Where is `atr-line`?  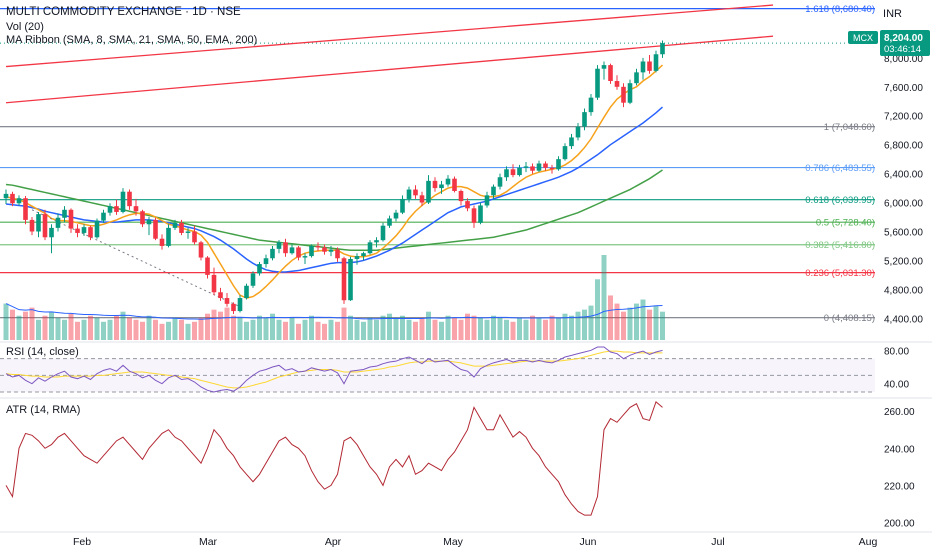
atr-line is located at coordinates (334, 458).